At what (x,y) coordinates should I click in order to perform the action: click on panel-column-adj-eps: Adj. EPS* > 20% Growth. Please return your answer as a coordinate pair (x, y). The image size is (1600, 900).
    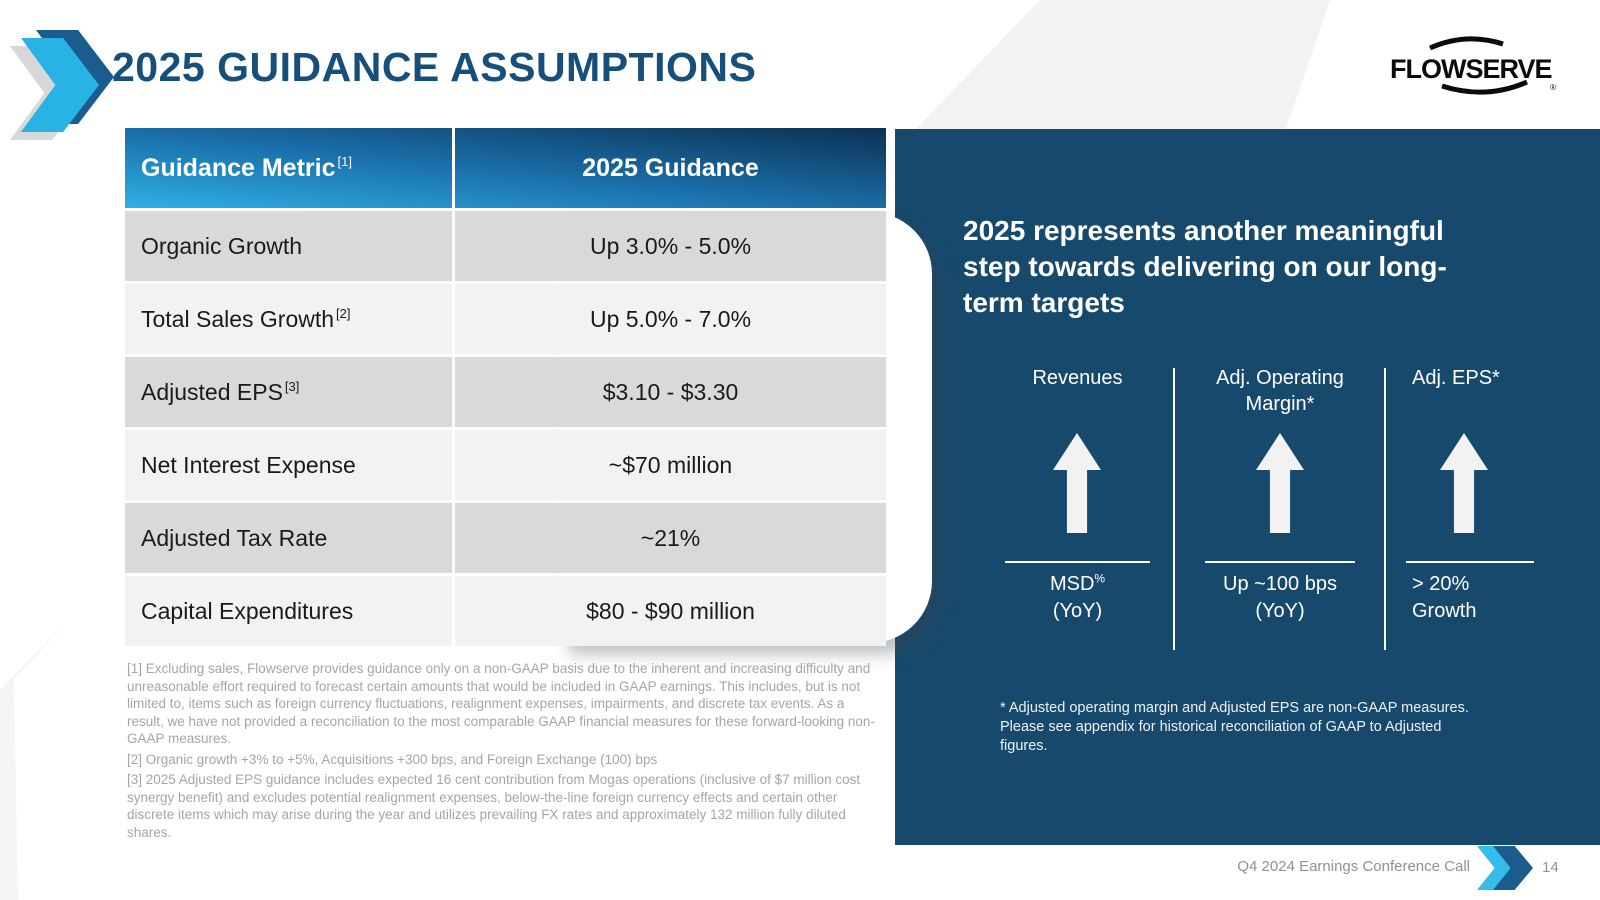
    Looking at the image, I should click on (1475, 495).